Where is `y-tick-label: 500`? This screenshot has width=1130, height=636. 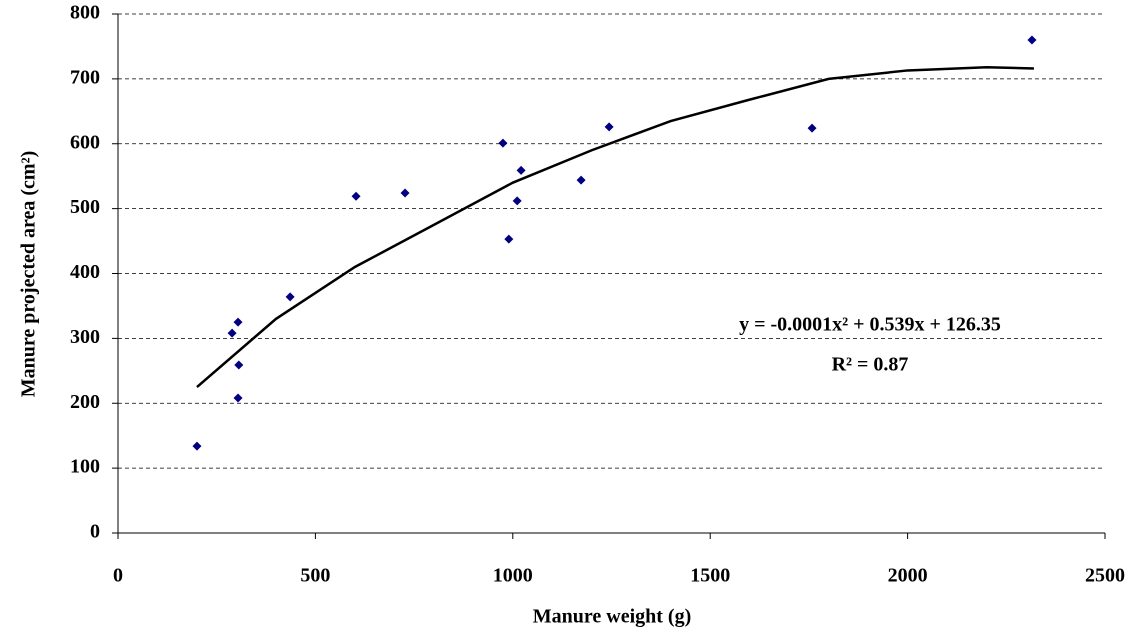 y-tick-label: 500 is located at coordinates (85, 207).